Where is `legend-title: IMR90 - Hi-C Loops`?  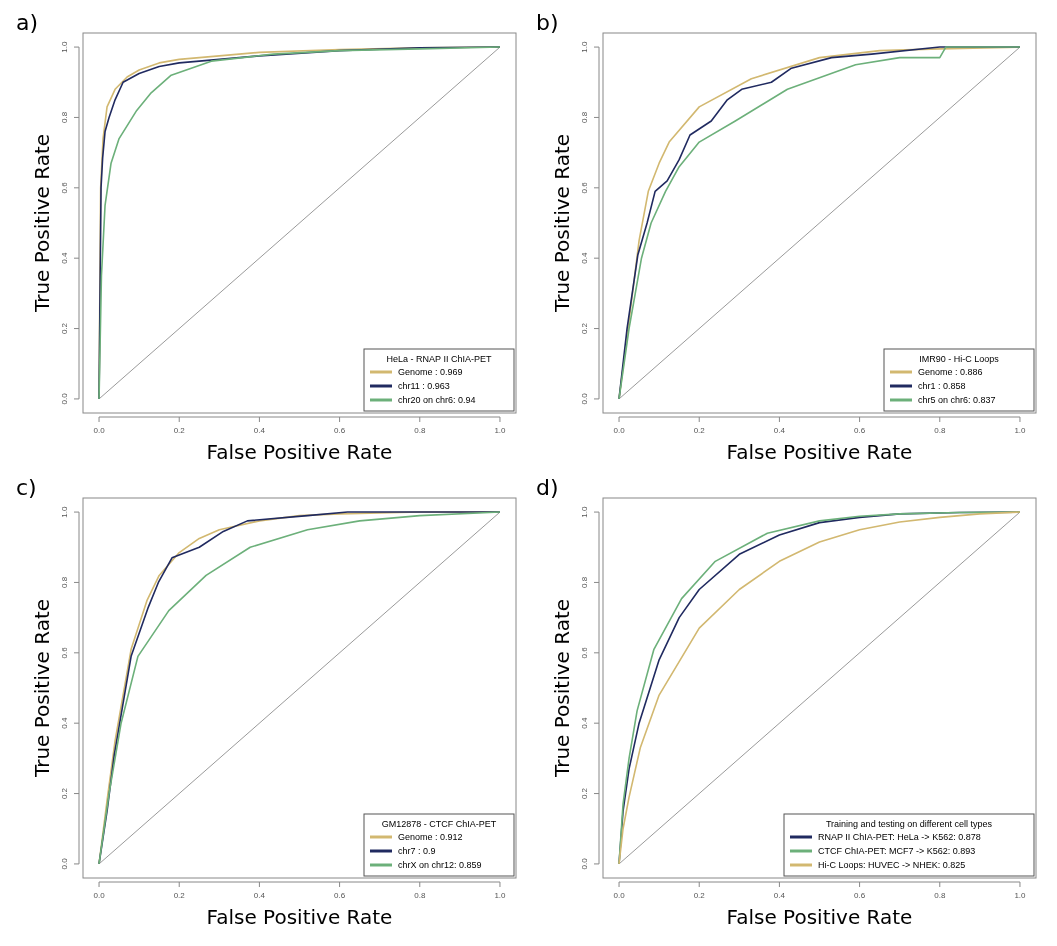
legend-title: IMR90 - Hi-C Loops is located at coordinates (959, 359).